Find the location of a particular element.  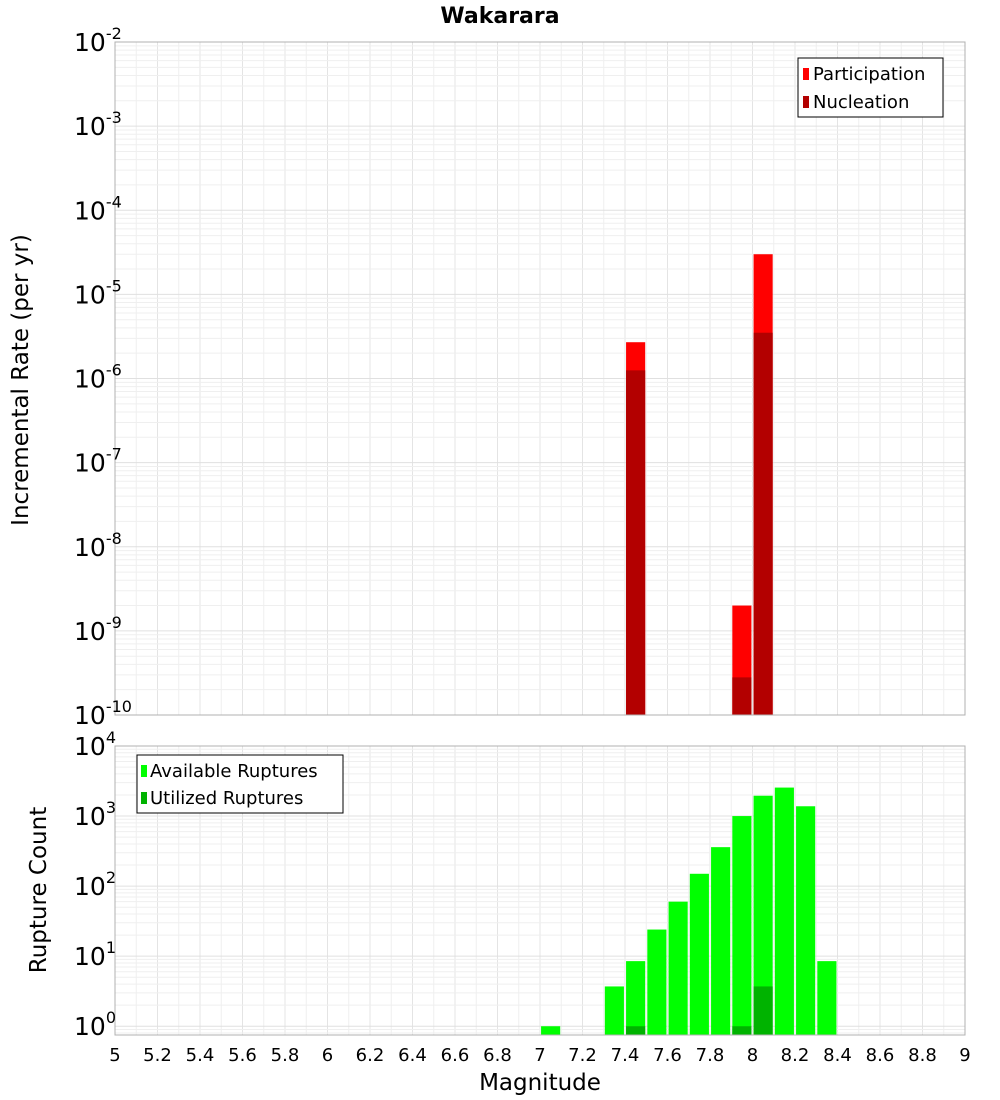

x-axis-label: Magnitude is located at coordinates (540, 1083).